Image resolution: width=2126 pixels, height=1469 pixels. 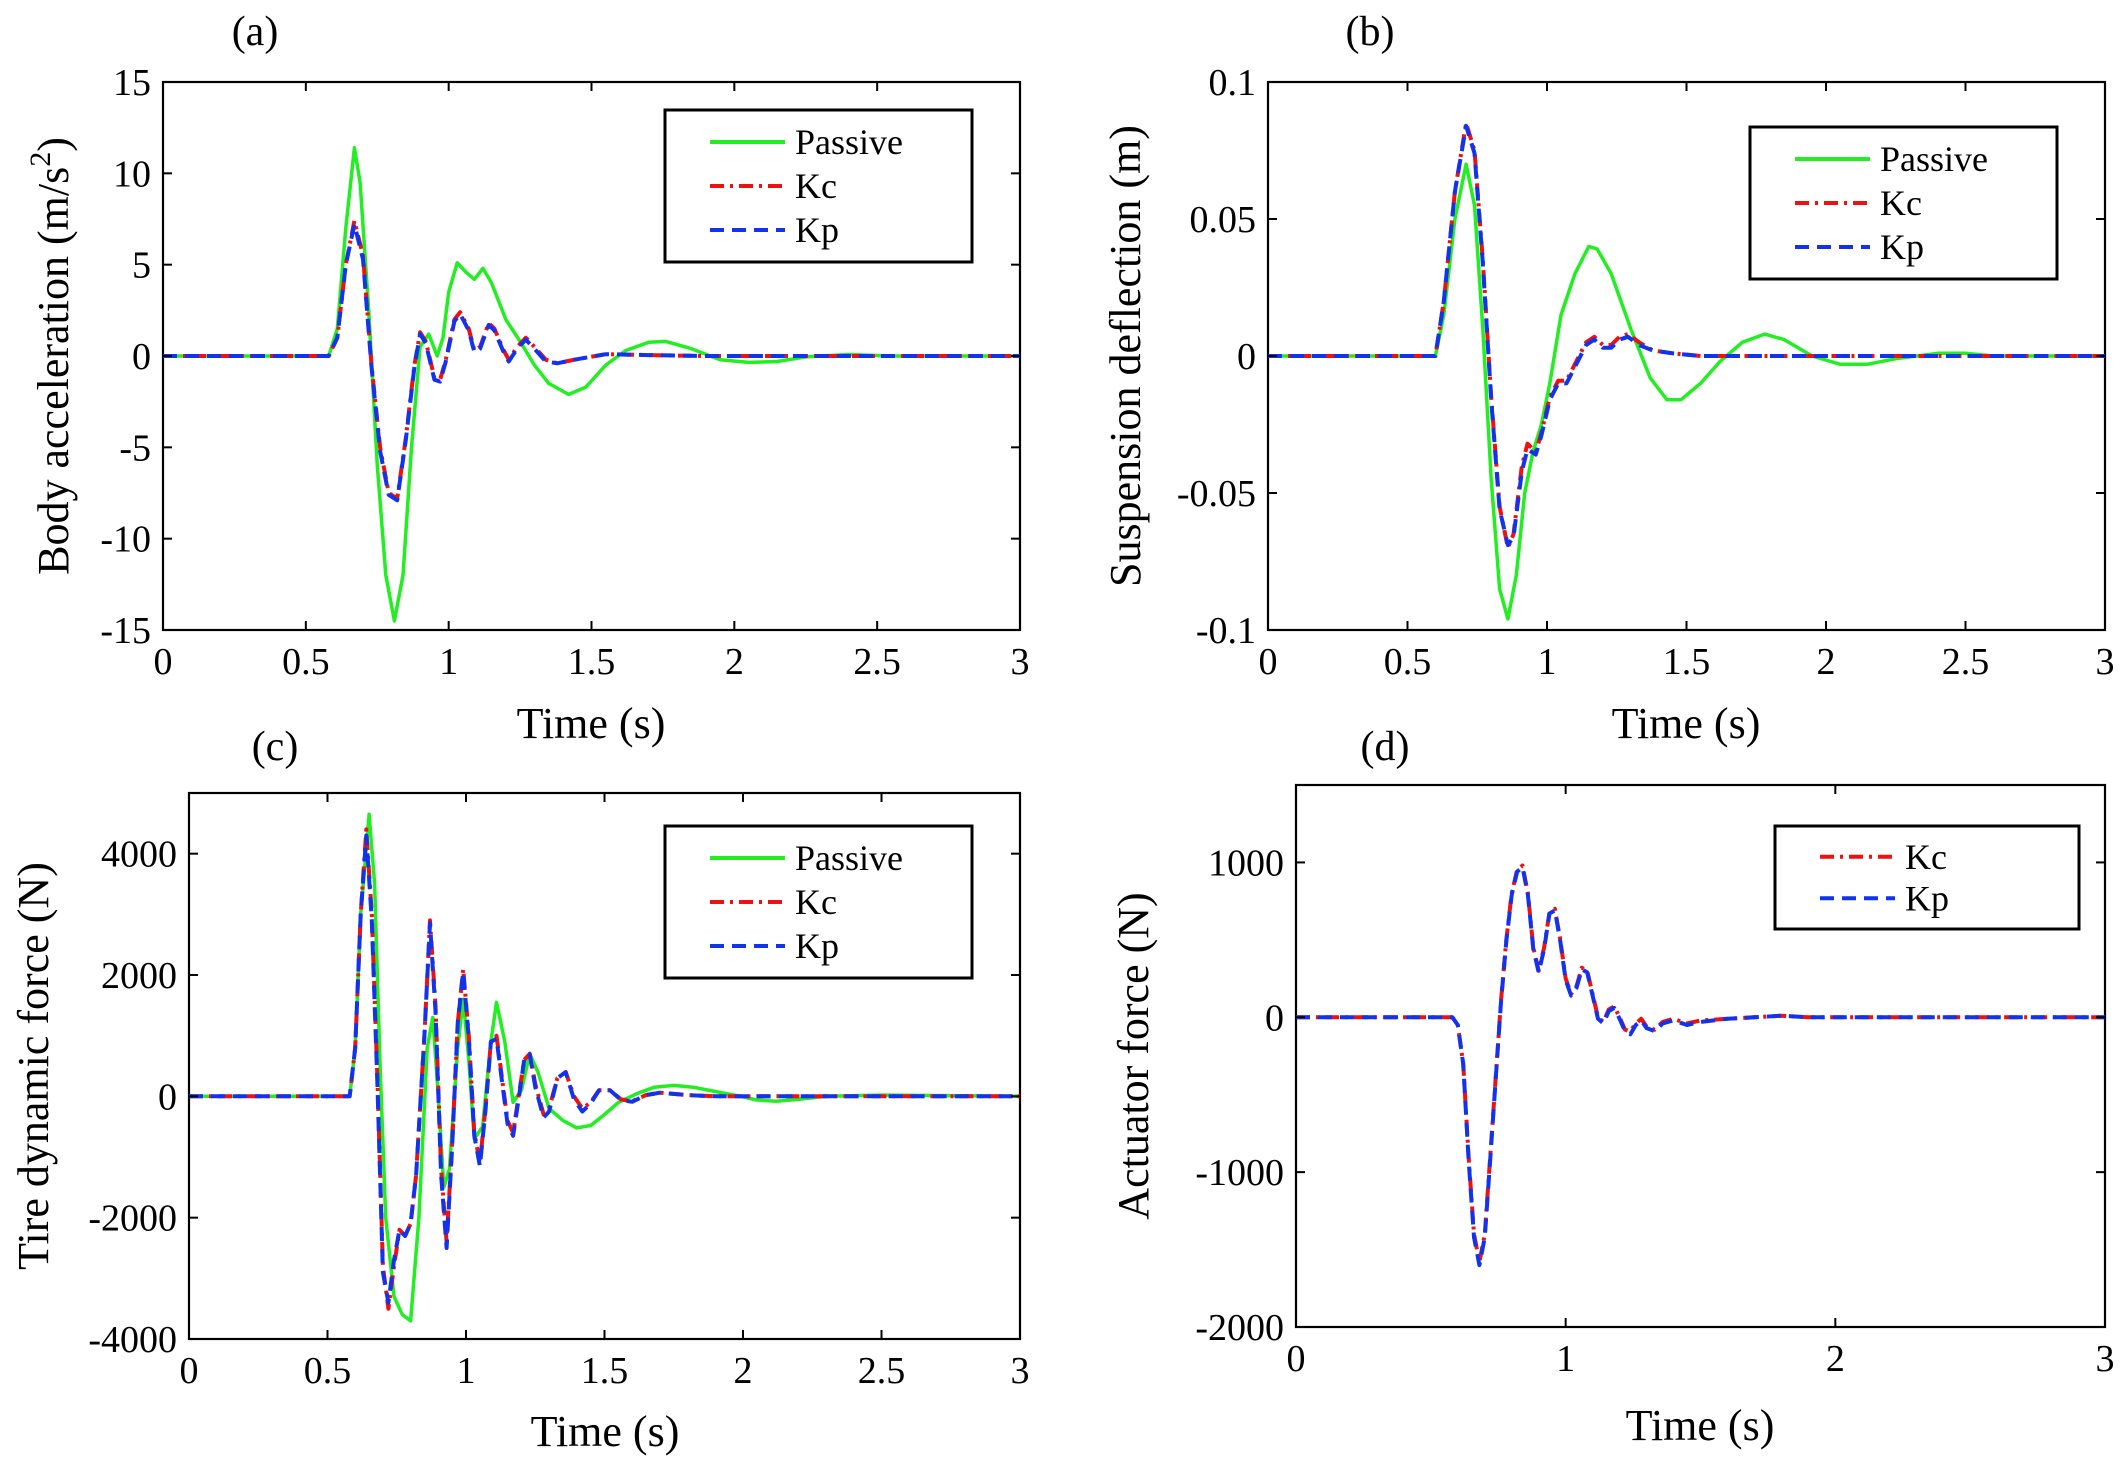 I want to click on panel-b-ytick-label: 0.1, so click(x=1233, y=83).